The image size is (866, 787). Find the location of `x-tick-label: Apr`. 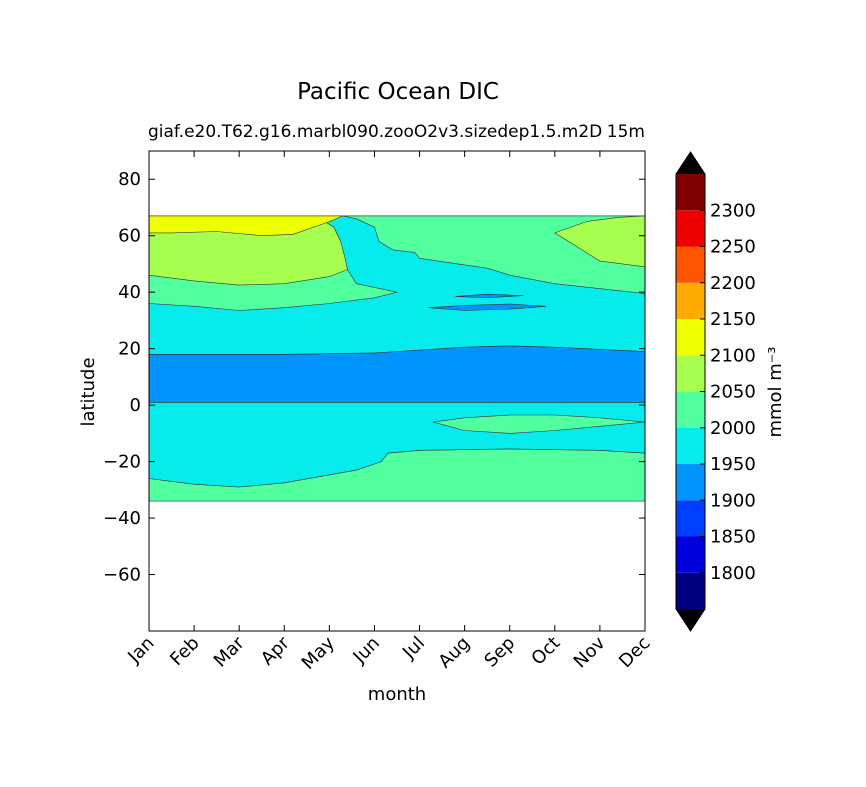

x-tick-label: Apr is located at coordinates (275, 650).